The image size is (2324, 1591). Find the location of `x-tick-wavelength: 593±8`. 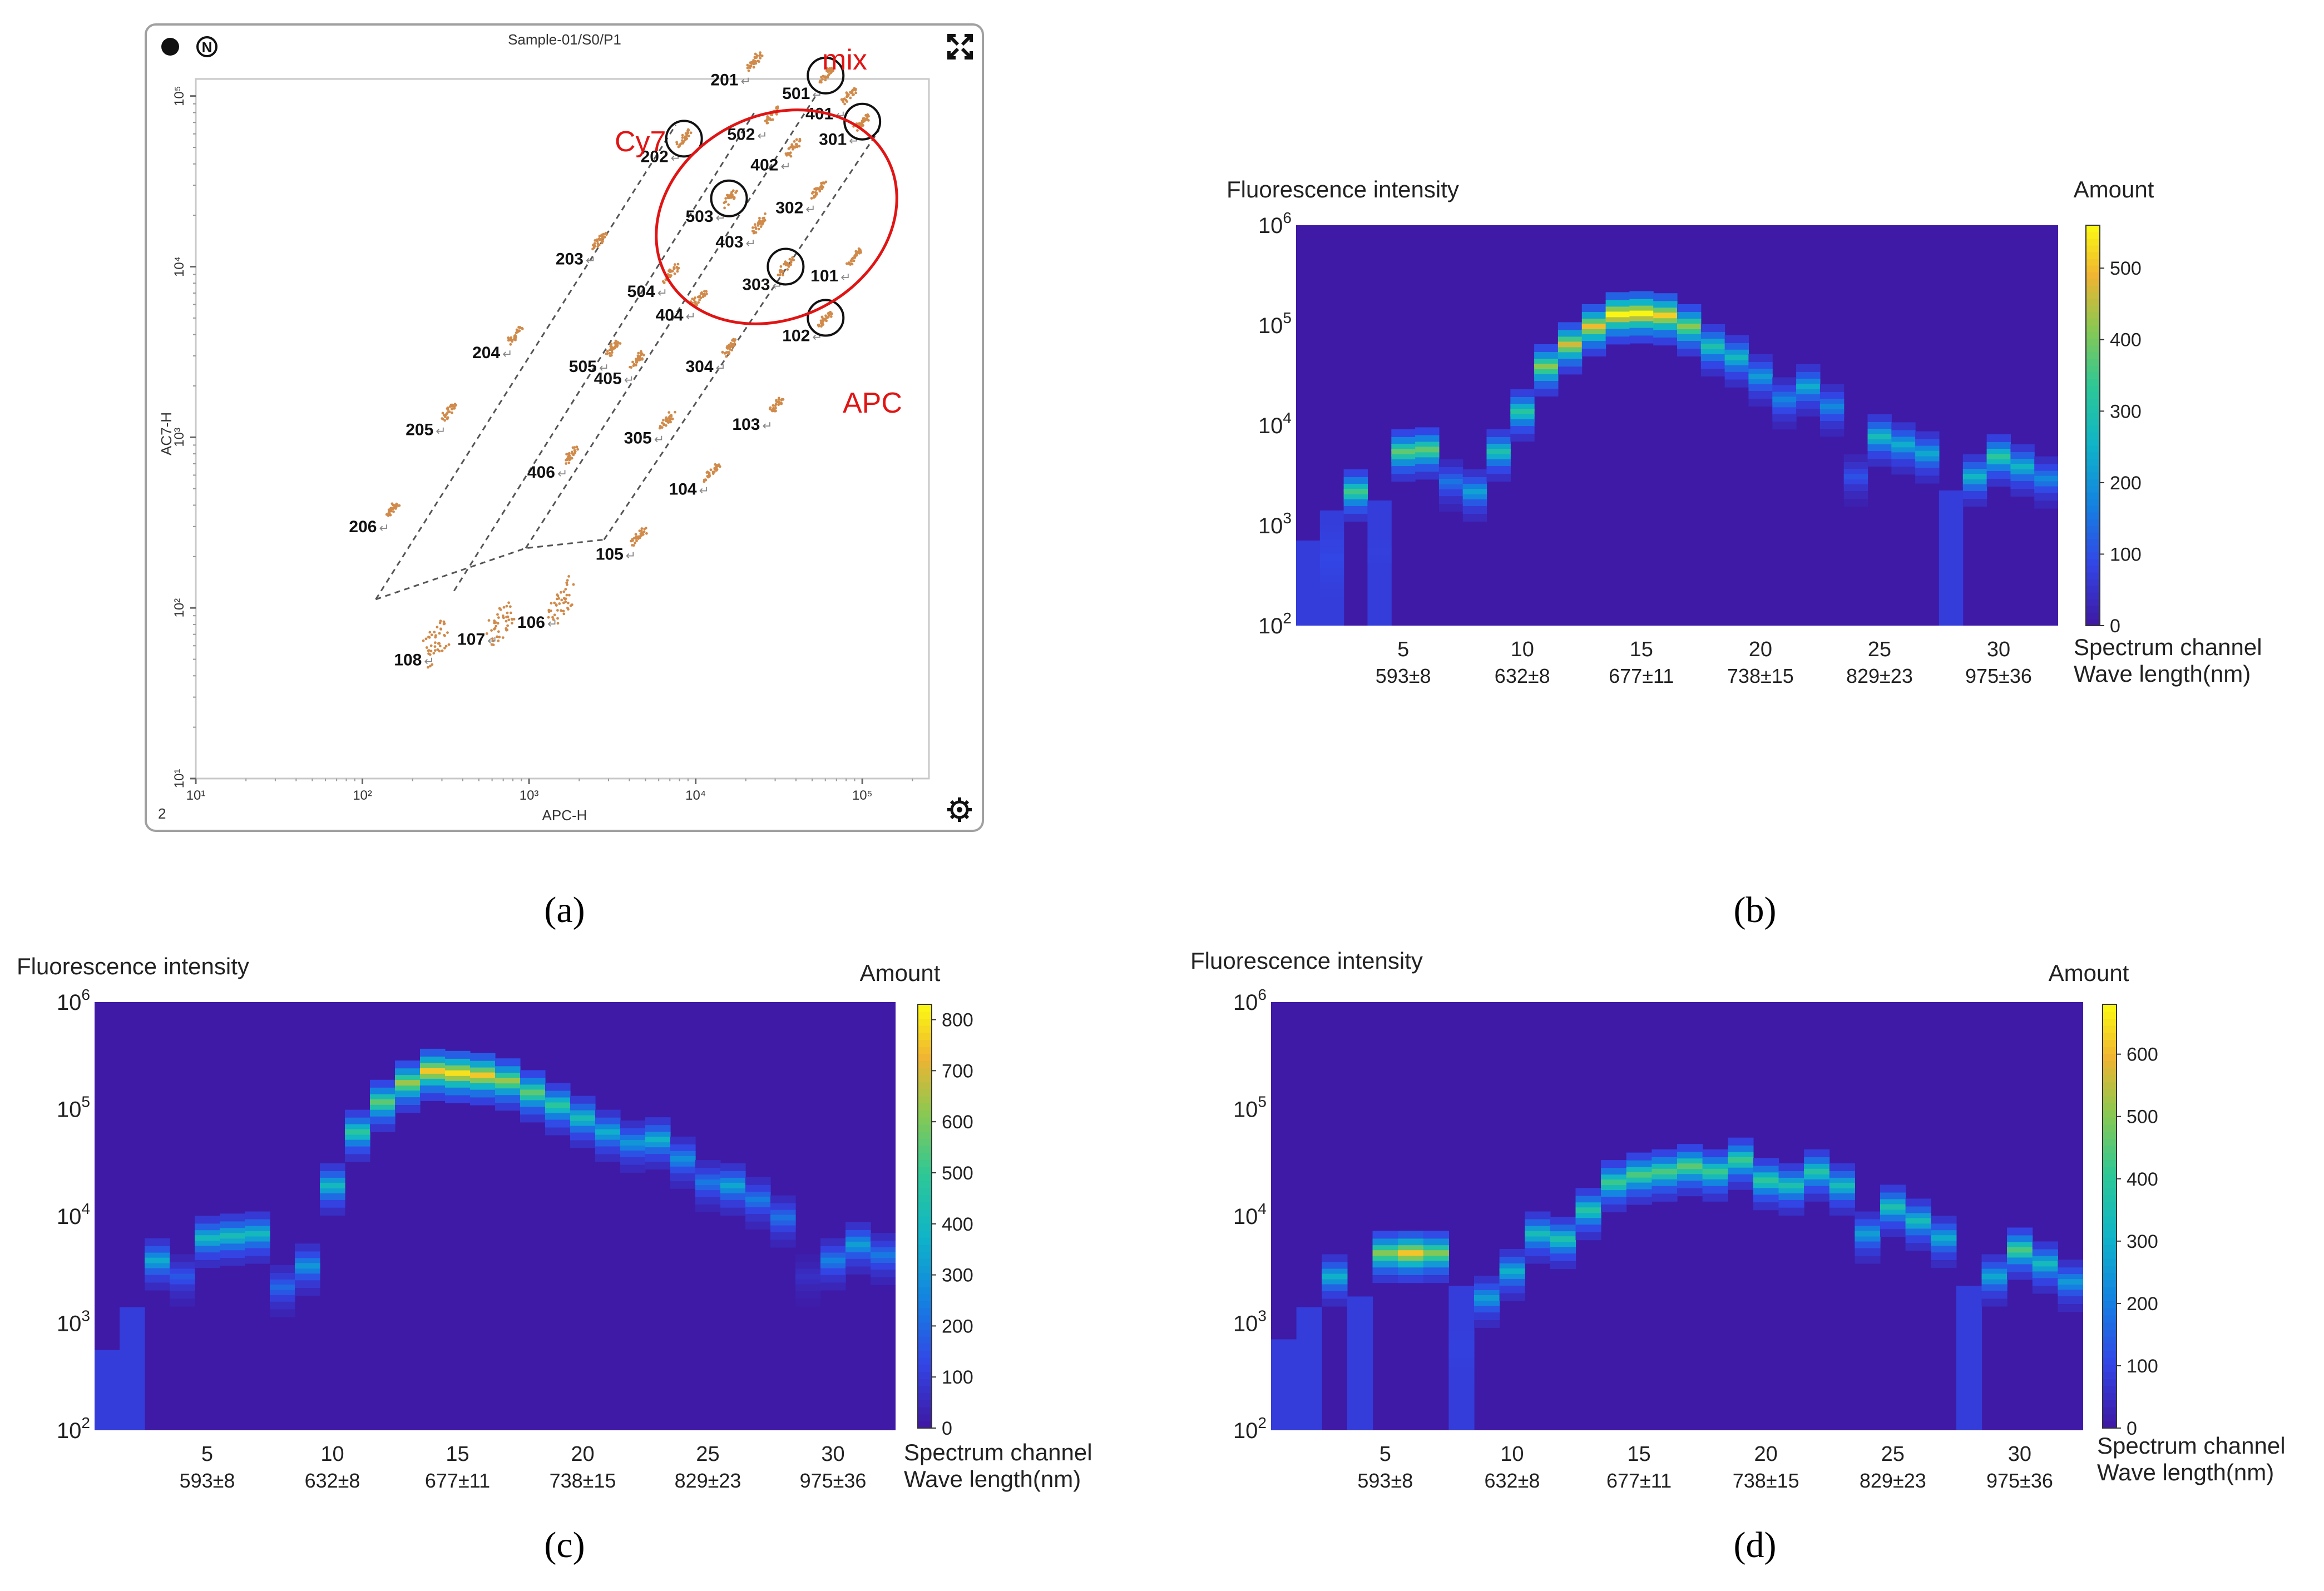

x-tick-wavelength: 593±8 is located at coordinates (207, 1481).